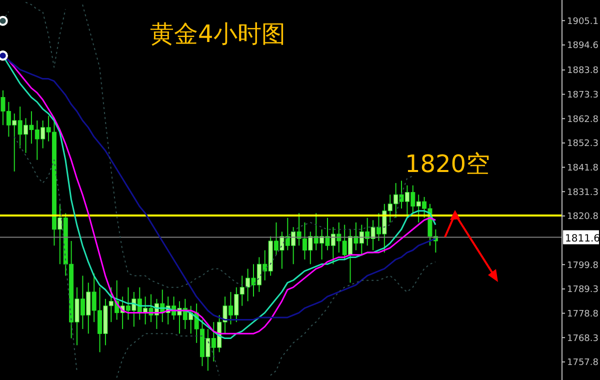 This screenshot has height=380, width=600. What do you see at coordinates (447, 164) in the screenshot?
I see `annotation: 1820空` at bounding box center [447, 164].